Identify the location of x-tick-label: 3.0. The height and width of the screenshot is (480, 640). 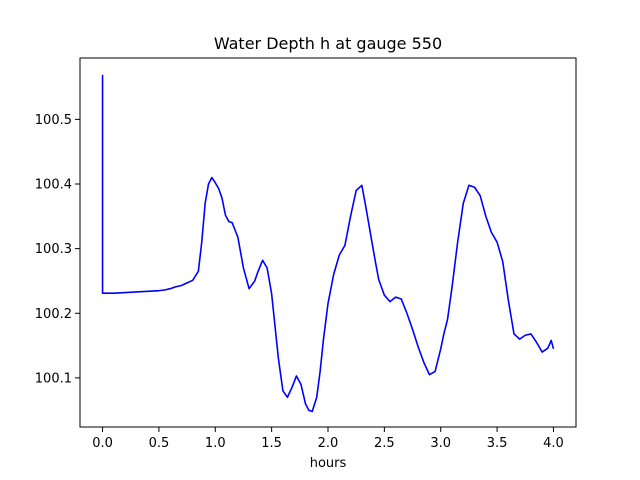
(440, 443).